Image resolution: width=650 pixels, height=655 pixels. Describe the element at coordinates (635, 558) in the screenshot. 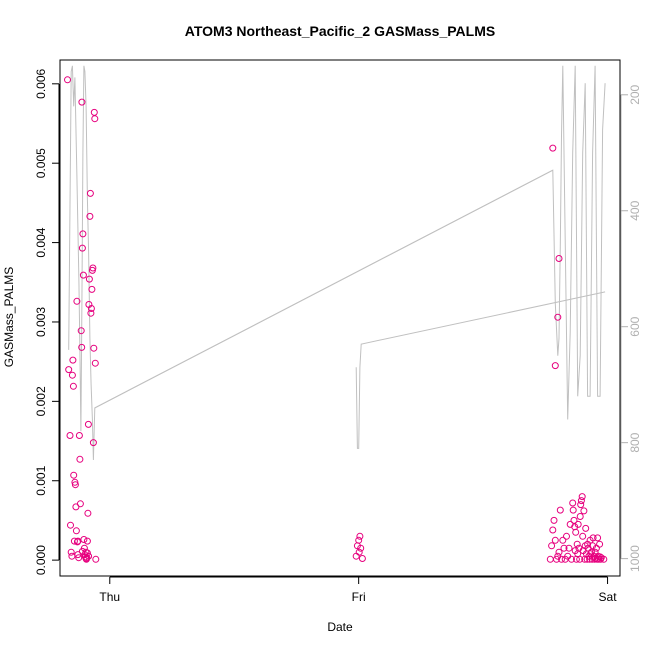

I see `y-right-tick-label-4: 1000` at that location.